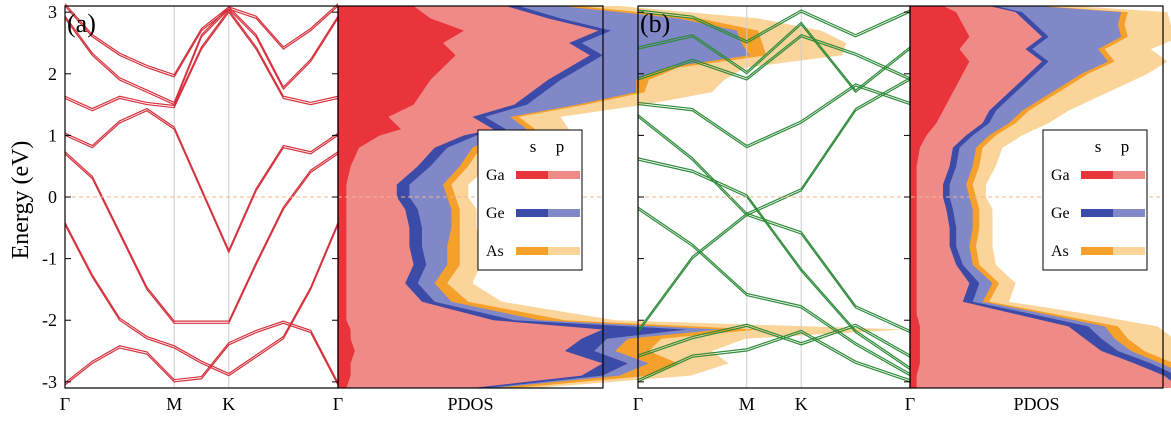 The height and width of the screenshot is (421, 1171). What do you see at coordinates (21, 200) in the screenshot?
I see `y-axis-label: Energy (eV)` at bounding box center [21, 200].